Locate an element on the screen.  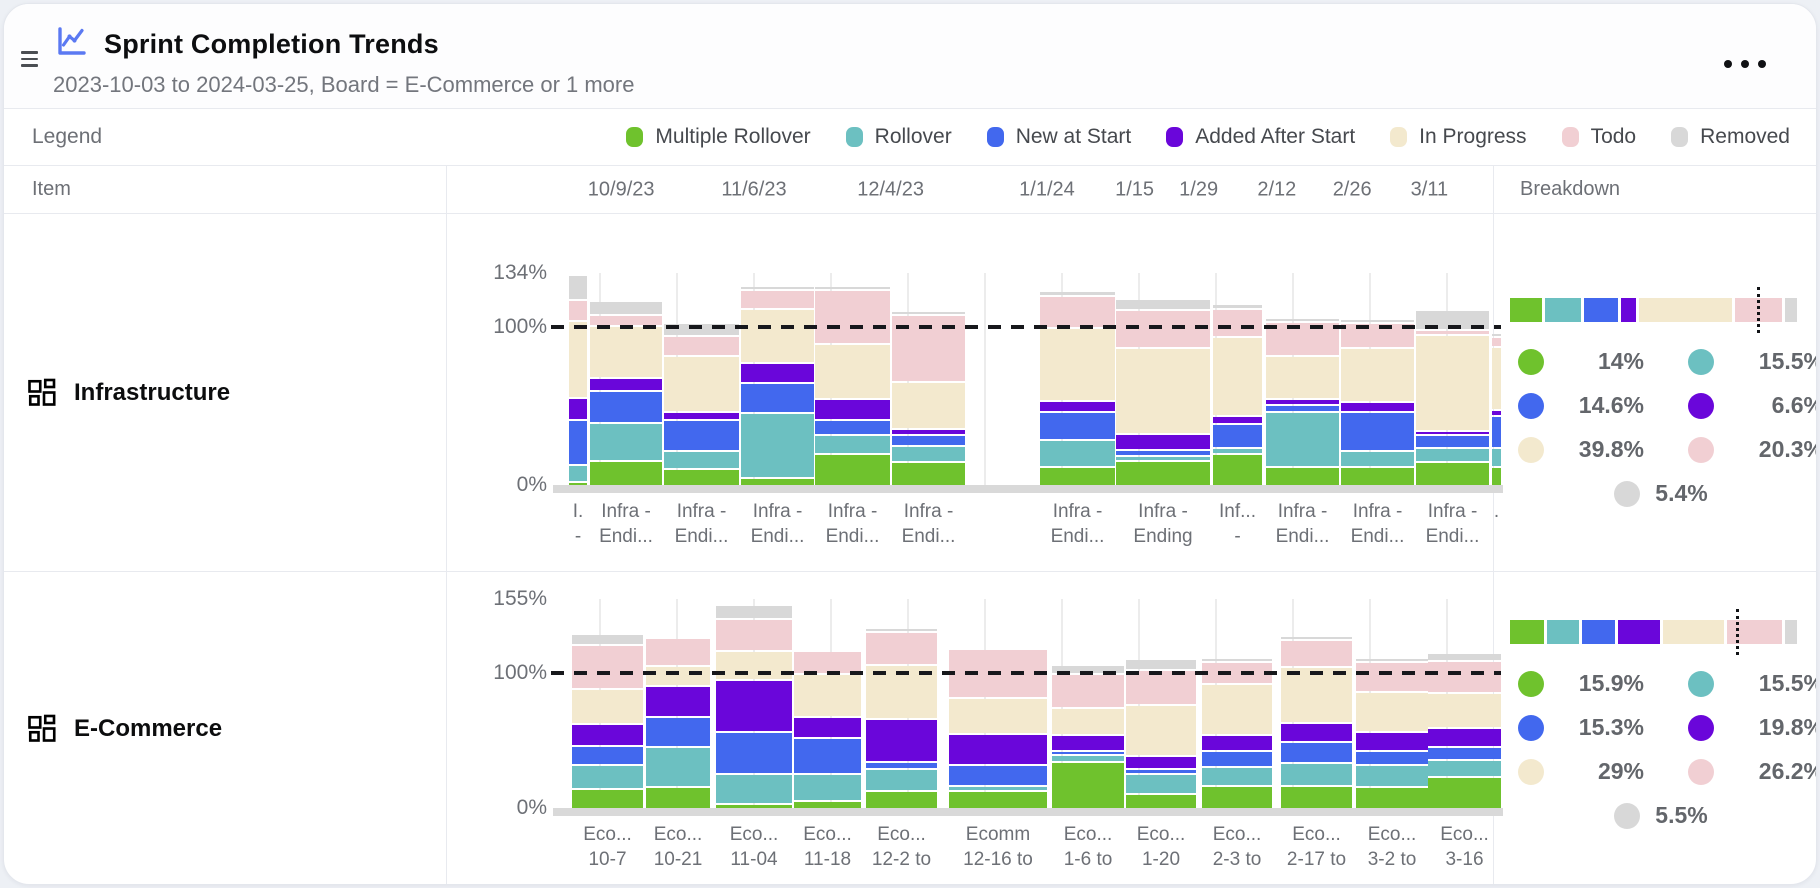
more-options-button is located at coordinates (1745, 64).